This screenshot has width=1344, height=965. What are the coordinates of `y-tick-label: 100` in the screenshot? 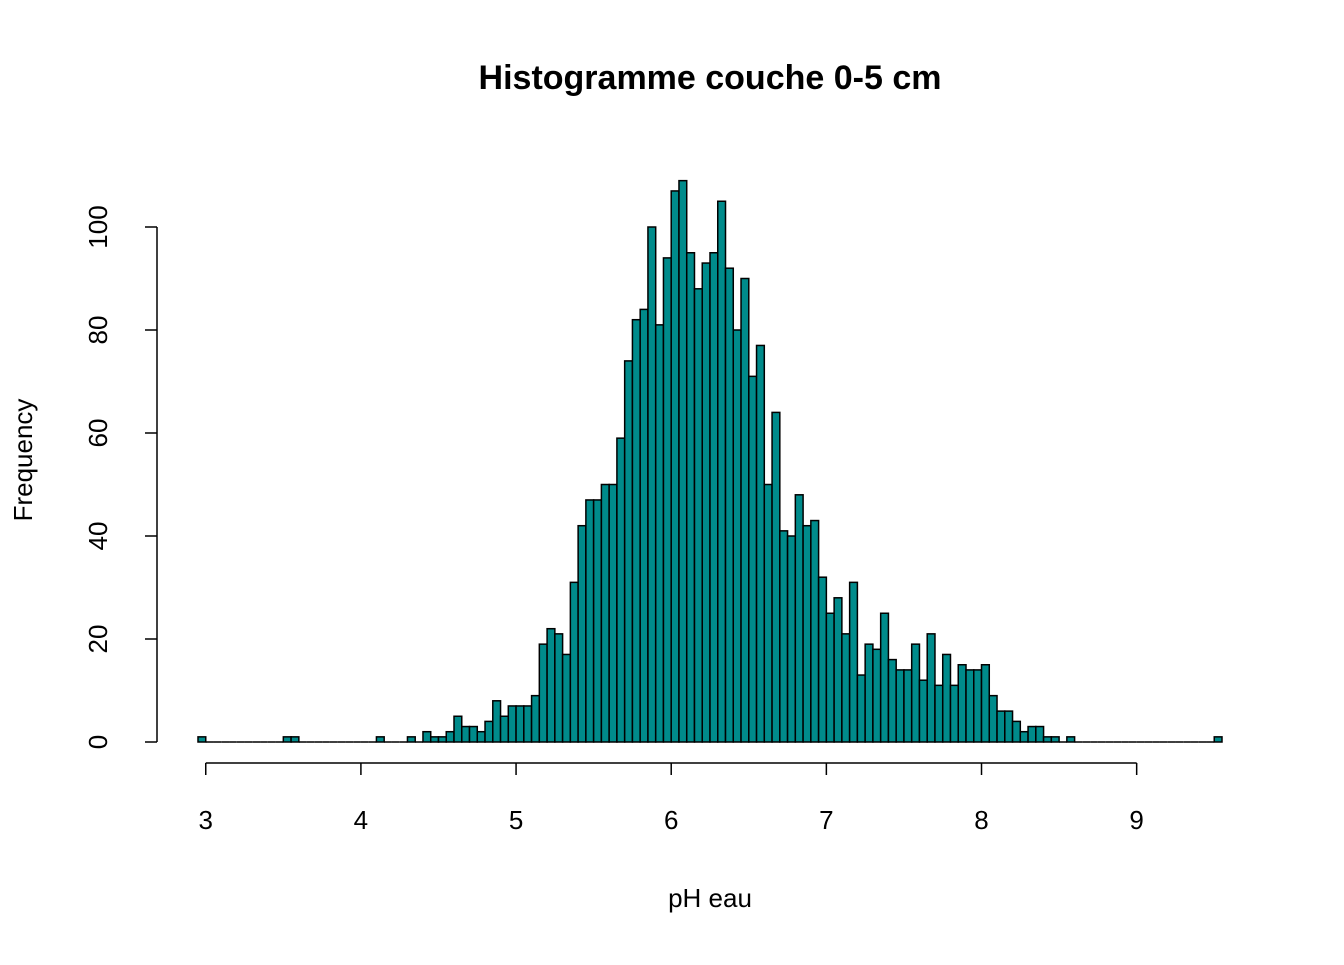 It's located at (98, 226).